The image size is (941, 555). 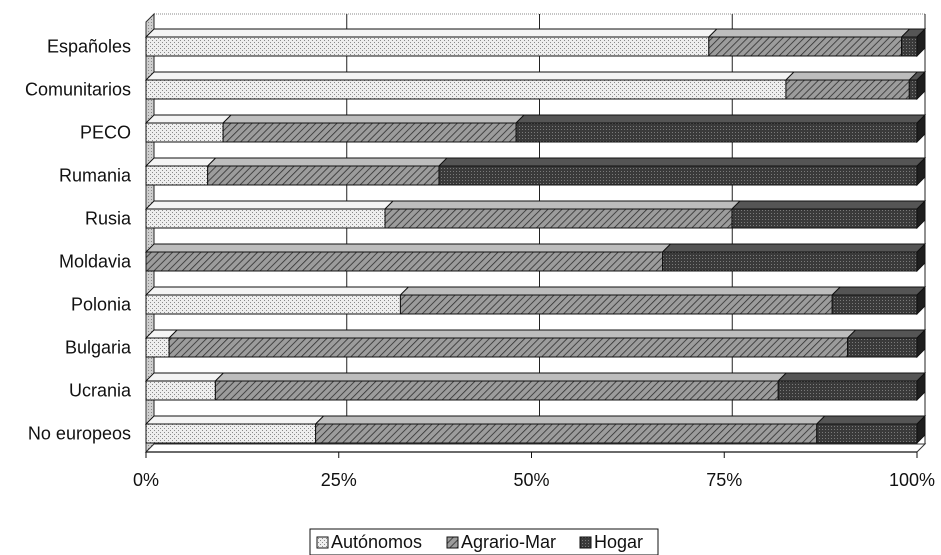 I want to click on legend-swatch-agrario-mar, so click(x=452, y=542).